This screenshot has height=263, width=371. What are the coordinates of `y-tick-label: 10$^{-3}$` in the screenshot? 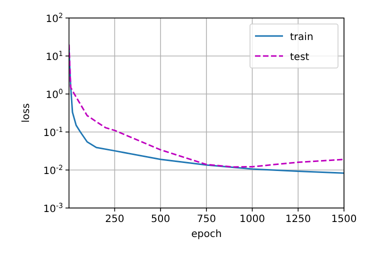 It's located at (53, 208).